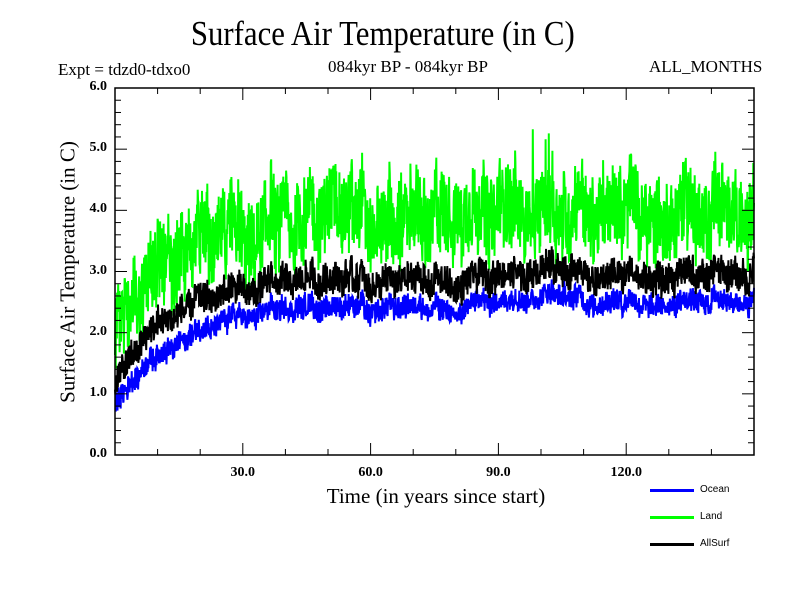 The width and height of the screenshot is (800, 600). I want to click on legend-label-land: Land, so click(711, 516).